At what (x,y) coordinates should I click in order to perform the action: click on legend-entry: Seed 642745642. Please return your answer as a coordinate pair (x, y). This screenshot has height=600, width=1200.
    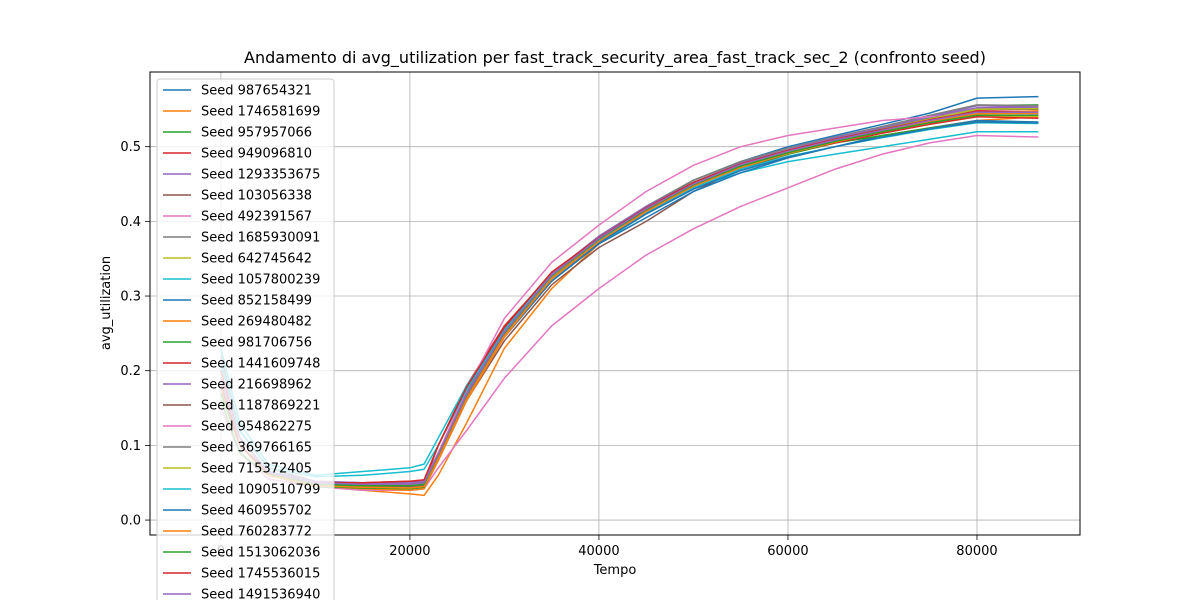
    Looking at the image, I should click on (256, 259).